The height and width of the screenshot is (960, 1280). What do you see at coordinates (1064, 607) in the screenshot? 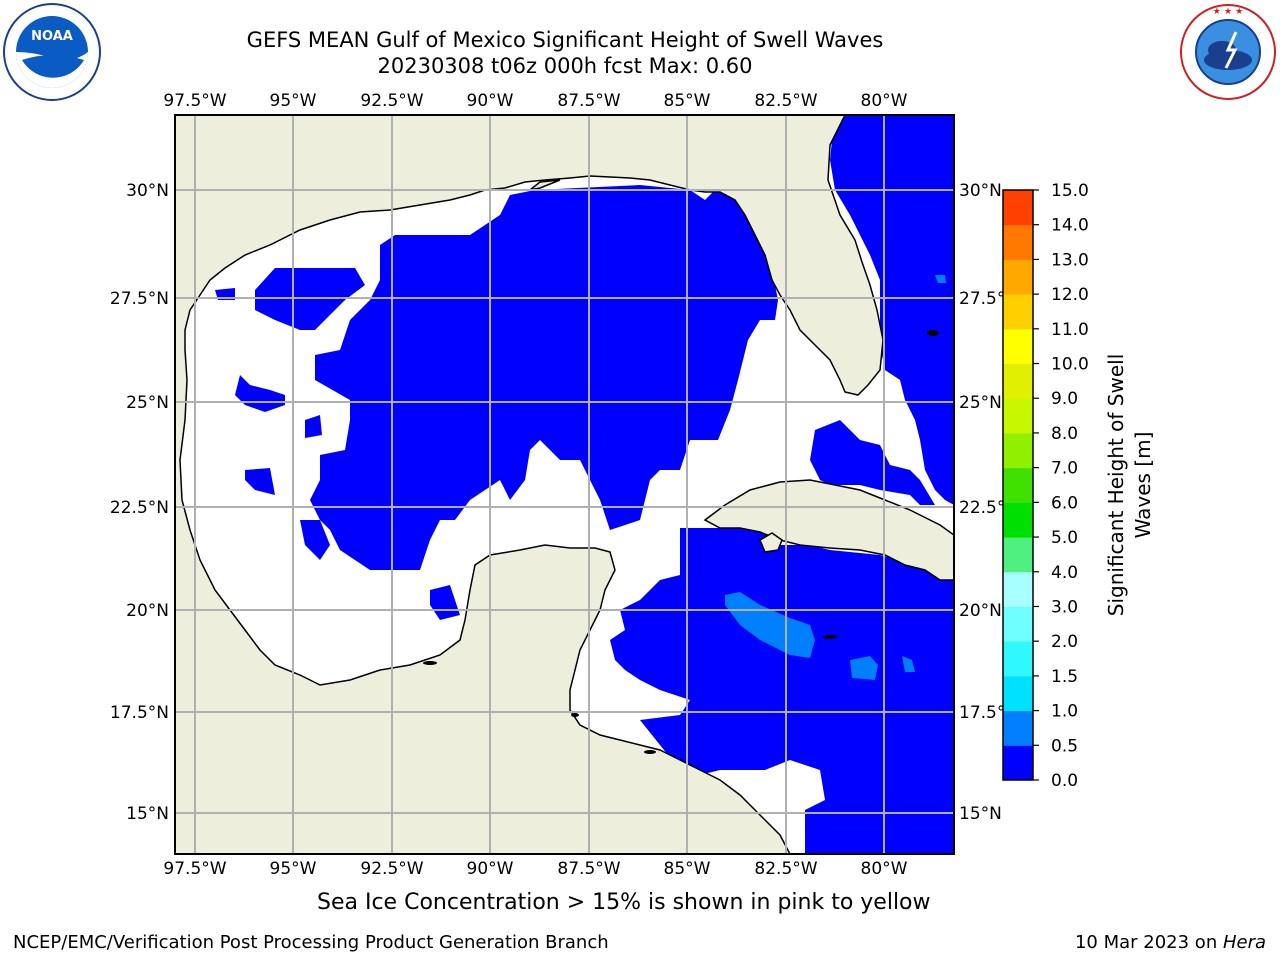
I see `colorbar-tick-label: 3.0` at bounding box center [1064, 607].